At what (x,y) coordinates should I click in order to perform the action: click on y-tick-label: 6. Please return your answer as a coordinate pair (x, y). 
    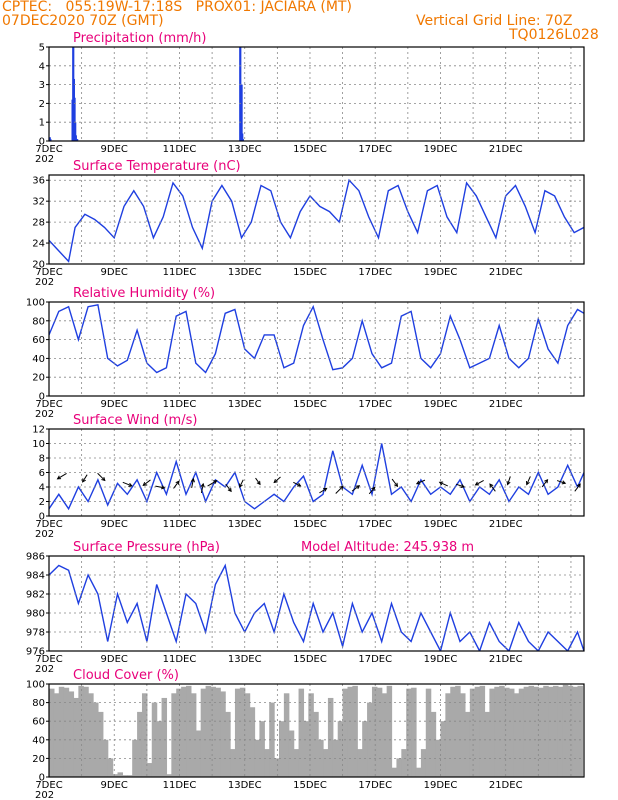
    Looking at the image, I should click on (42, 473).